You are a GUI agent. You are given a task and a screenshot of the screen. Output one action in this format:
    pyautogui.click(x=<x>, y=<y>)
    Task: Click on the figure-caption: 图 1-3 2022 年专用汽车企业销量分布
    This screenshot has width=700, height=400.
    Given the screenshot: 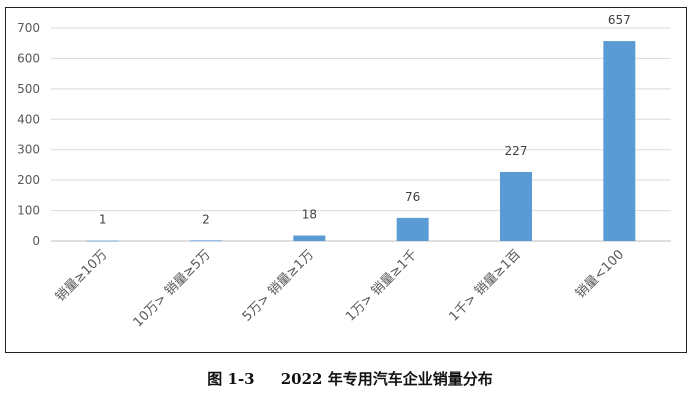 What is the action you would take?
    pyautogui.click(x=350, y=378)
    